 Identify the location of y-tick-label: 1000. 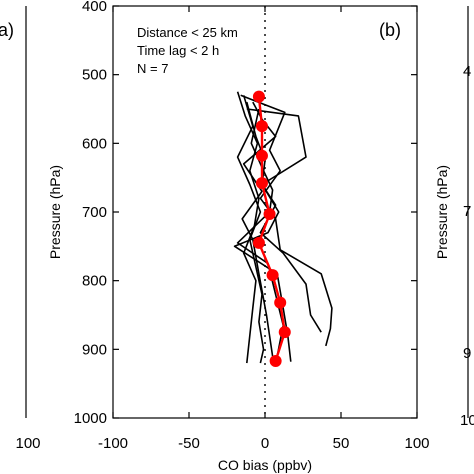
(90, 418).